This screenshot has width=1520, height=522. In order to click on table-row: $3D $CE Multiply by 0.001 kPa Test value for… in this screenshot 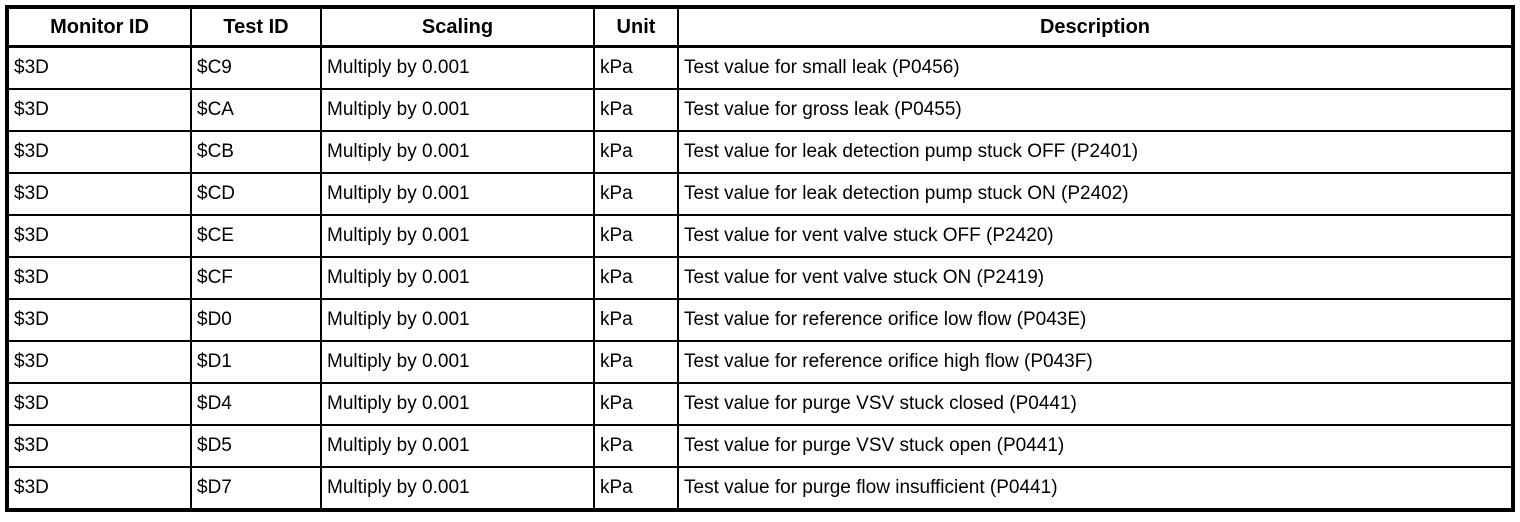, I will do `click(760, 236)`.